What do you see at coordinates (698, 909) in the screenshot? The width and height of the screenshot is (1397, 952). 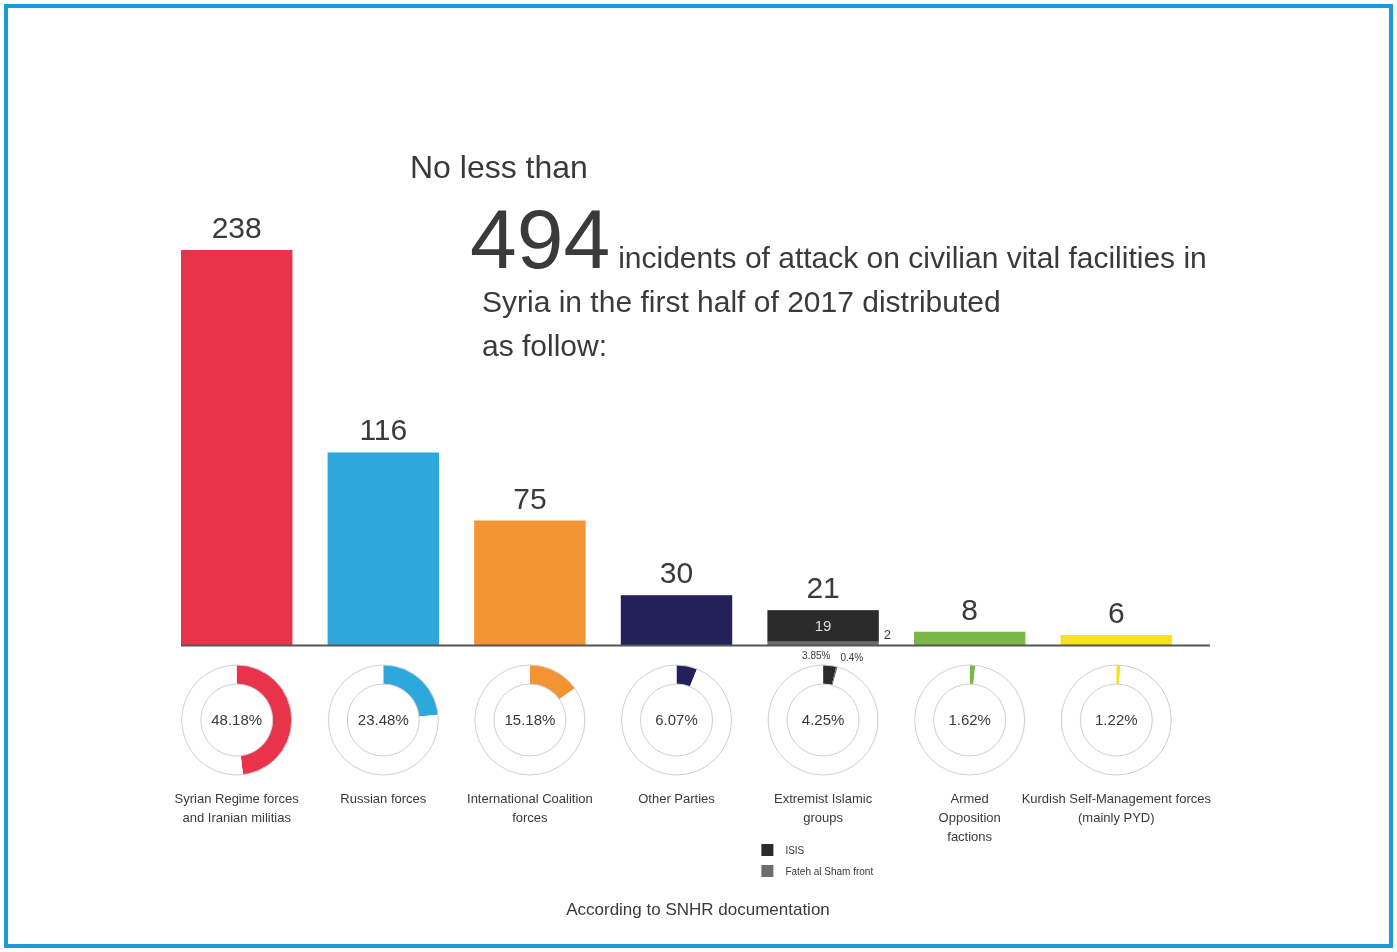 I see `text: According to SNHR documentation` at bounding box center [698, 909].